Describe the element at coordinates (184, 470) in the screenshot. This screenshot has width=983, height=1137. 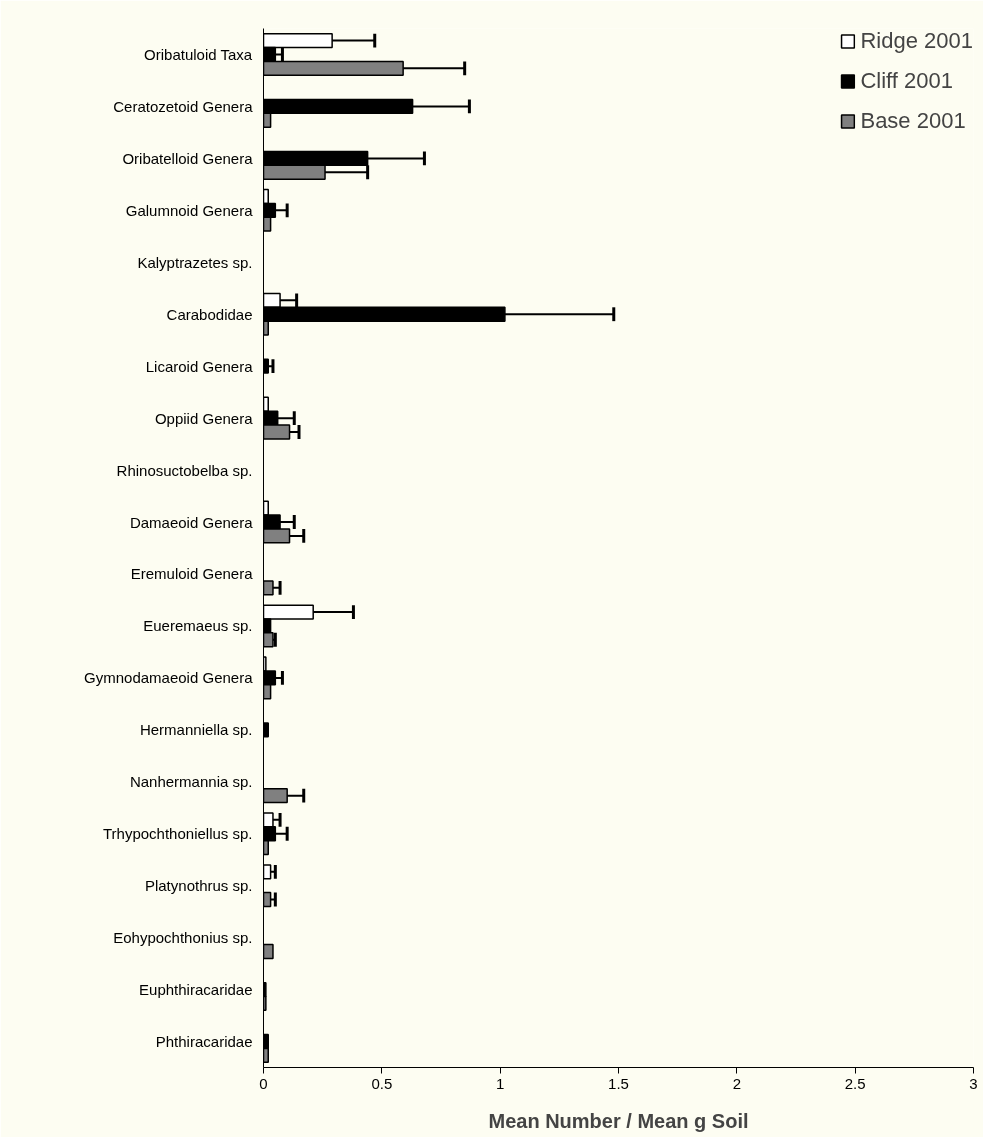
I see `y-tick-label: Rhinosuctobelba sp.` at that location.